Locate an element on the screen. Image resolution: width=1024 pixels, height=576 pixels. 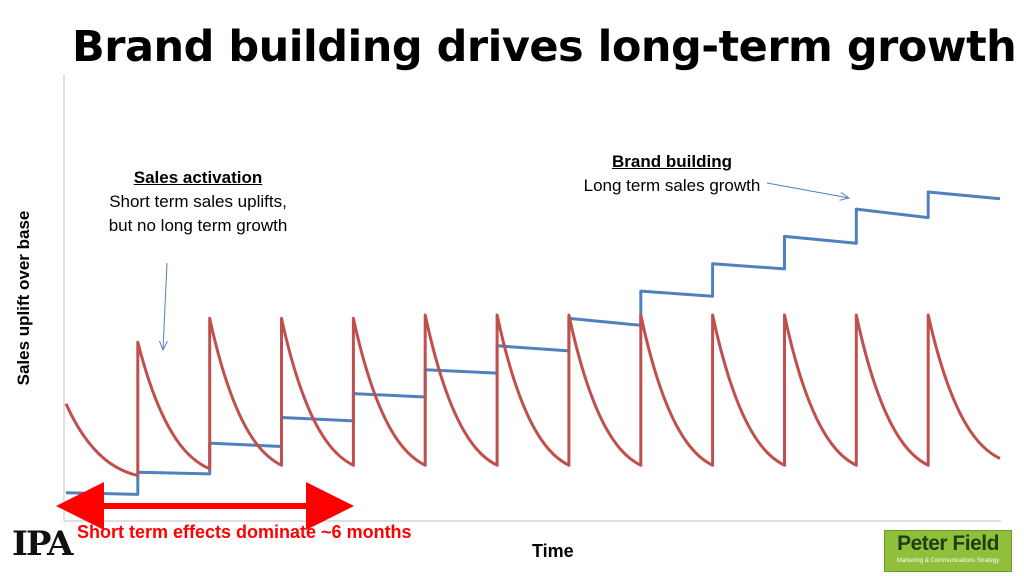
brand-building-annotation: Brand building Long term sales growth is located at coordinates (672, 174).